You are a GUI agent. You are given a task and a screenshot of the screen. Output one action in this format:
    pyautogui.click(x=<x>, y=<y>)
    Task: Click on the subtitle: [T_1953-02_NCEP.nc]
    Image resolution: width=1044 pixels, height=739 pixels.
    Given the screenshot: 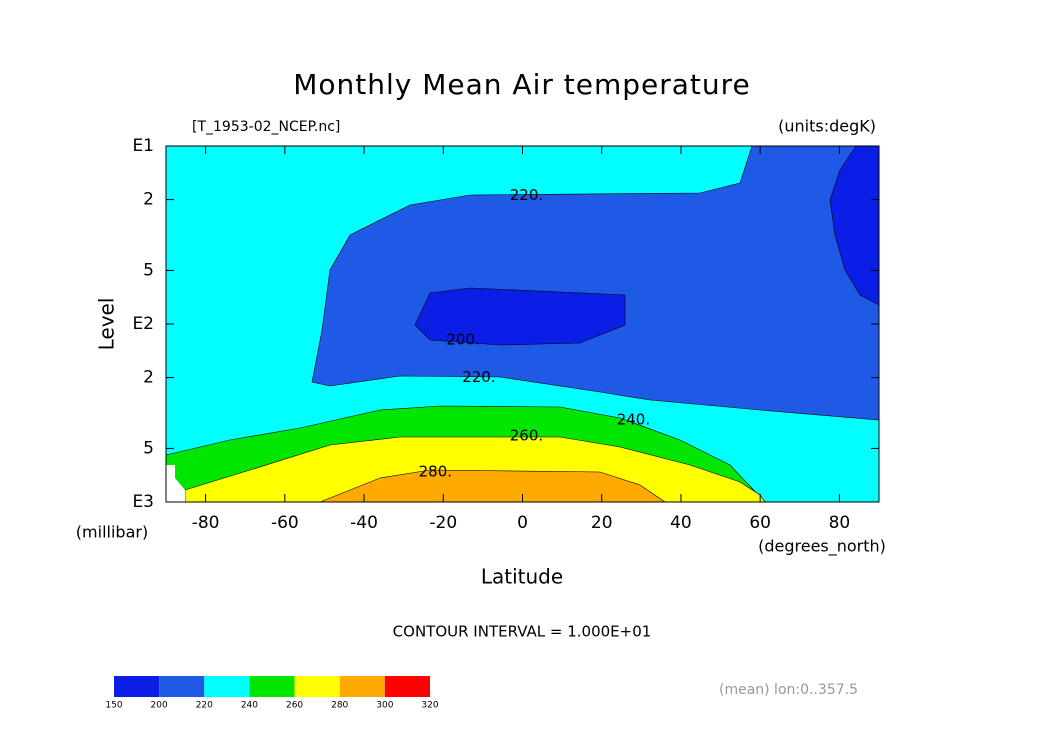 What is the action you would take?
    pyautogui.click(x=266, y=127)
    